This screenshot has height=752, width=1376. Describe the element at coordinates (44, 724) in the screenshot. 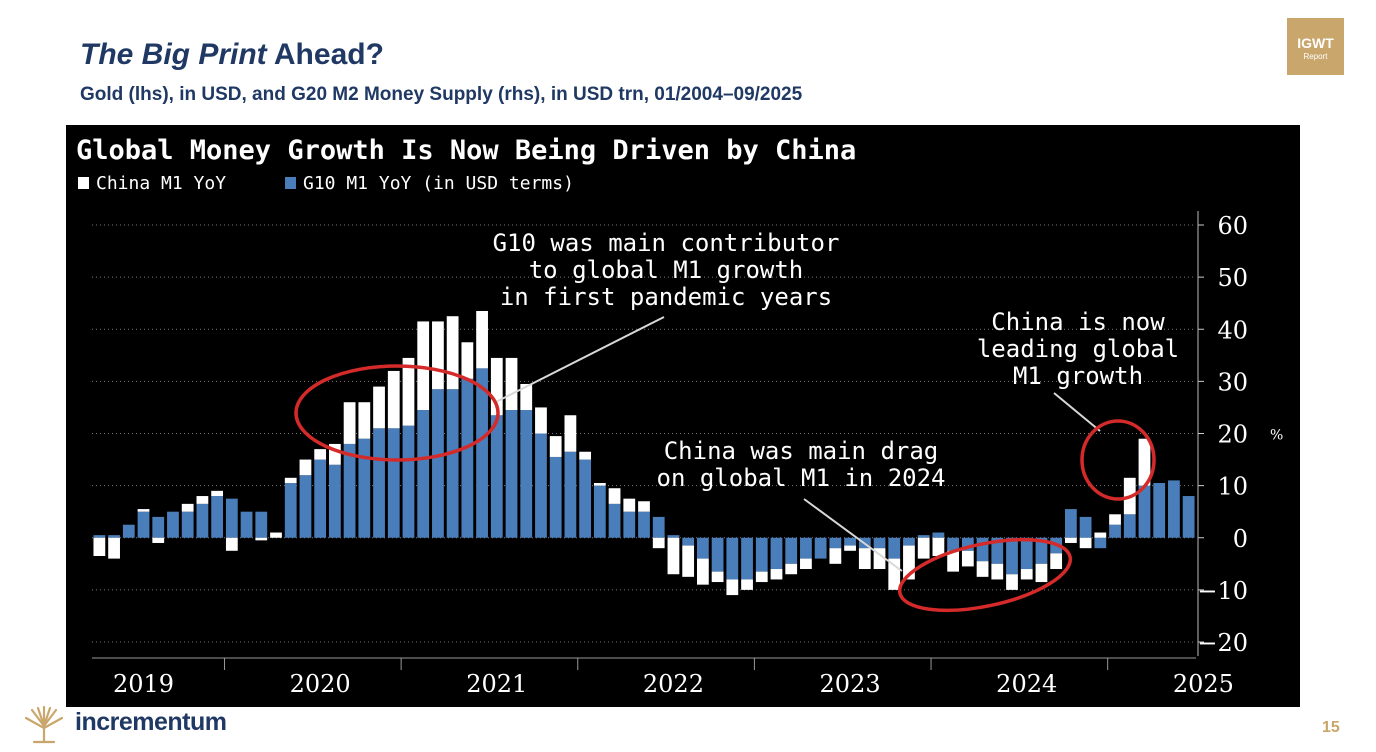

I see `tree-logo-icon` at that location.